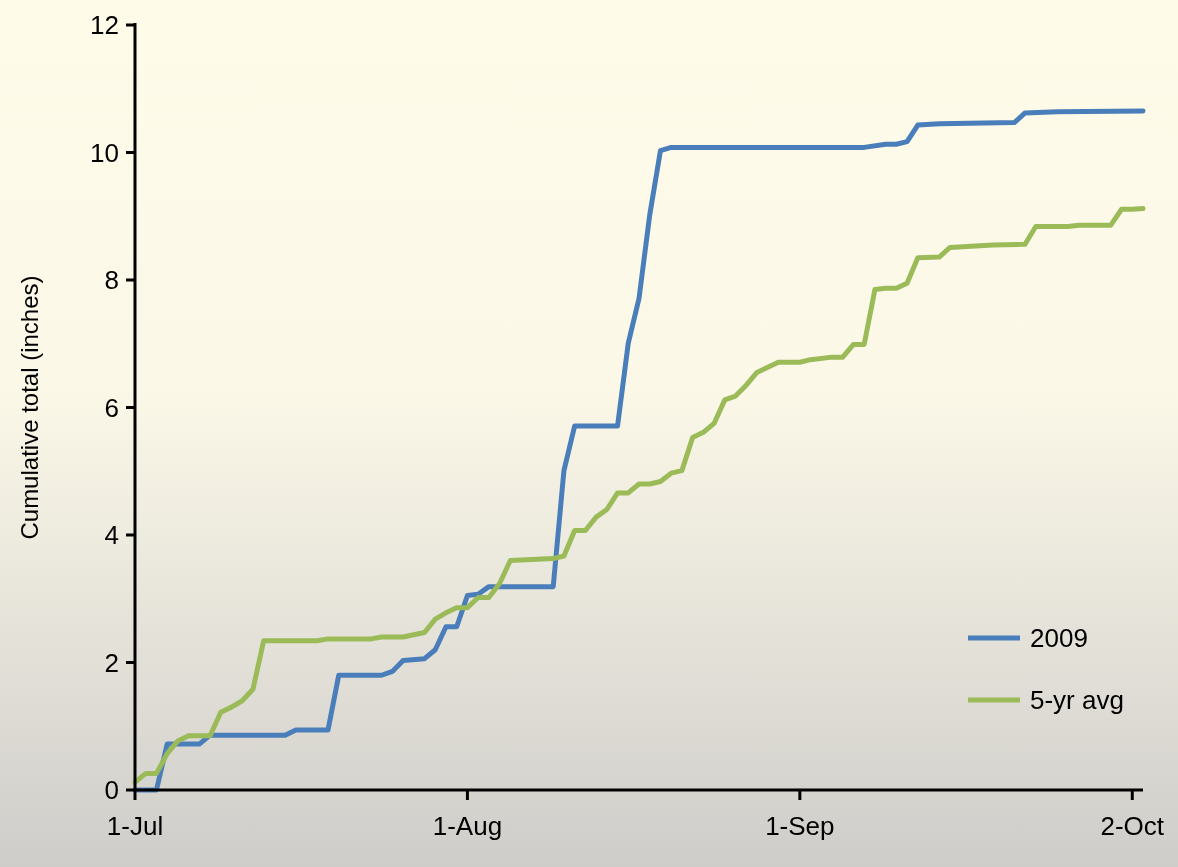 This screenshot has width=1178, height=867. Describe the element at coordinates (29, 407) in the screenshot. I see `y-axis-title: Cumulative total (inches)` at that location.